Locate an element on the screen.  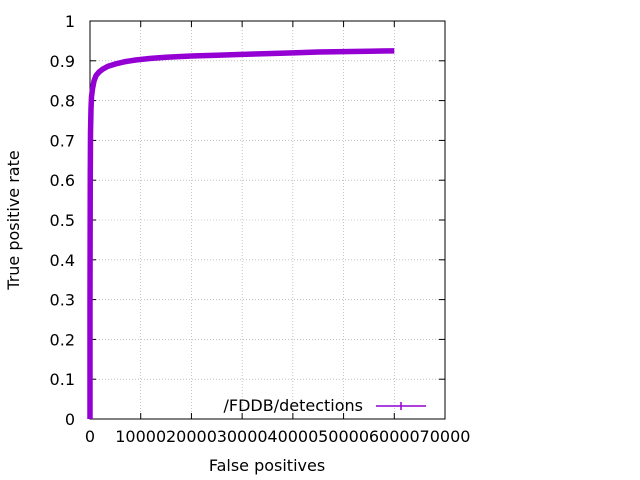
x-tick-labels: 0 10000 20000 30000 40000 50000 60000 70000 is located at coordinates (278, 436).